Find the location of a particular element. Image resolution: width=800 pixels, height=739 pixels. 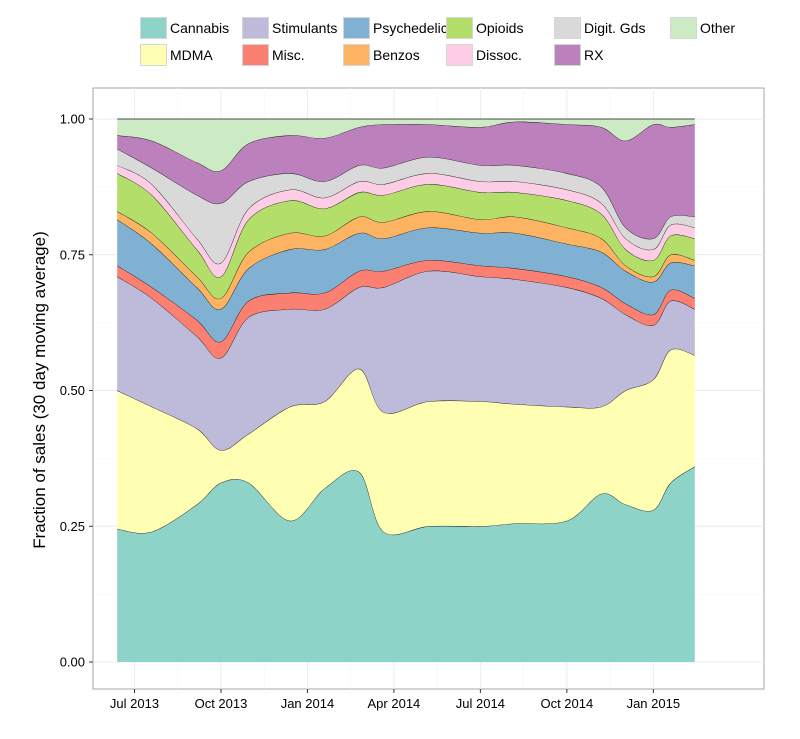

legend-item: Dissoc. is located at coordinates (484, 55).